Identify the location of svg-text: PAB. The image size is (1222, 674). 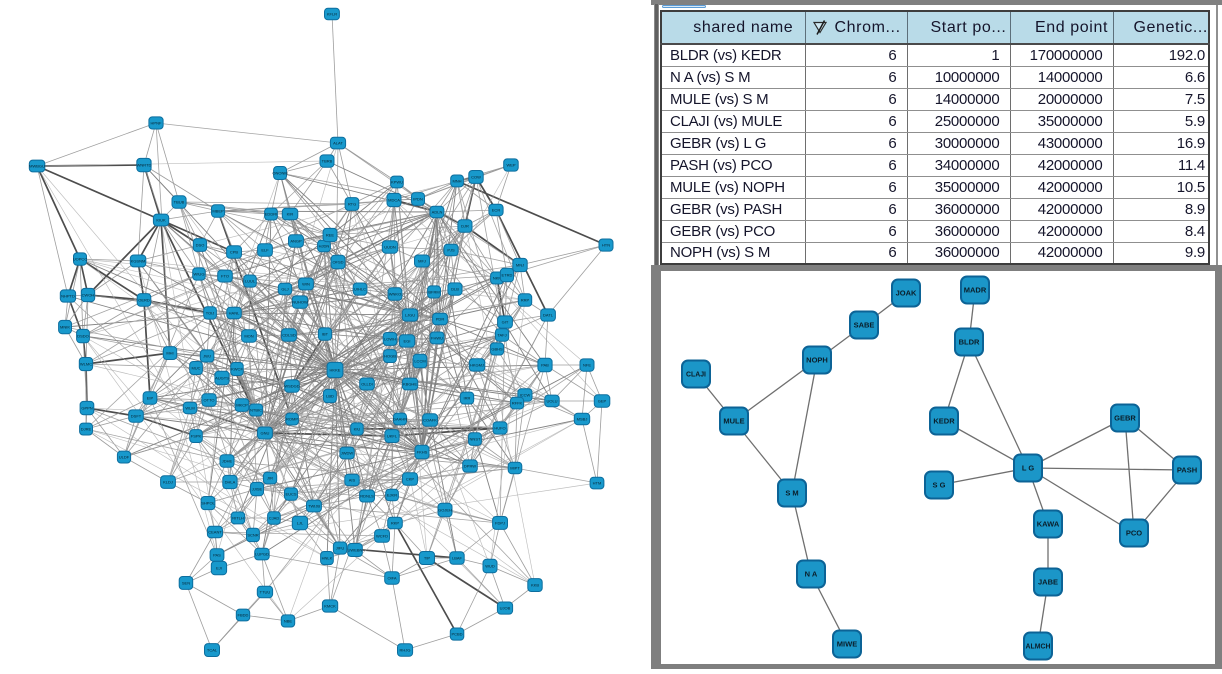
(545, 365).